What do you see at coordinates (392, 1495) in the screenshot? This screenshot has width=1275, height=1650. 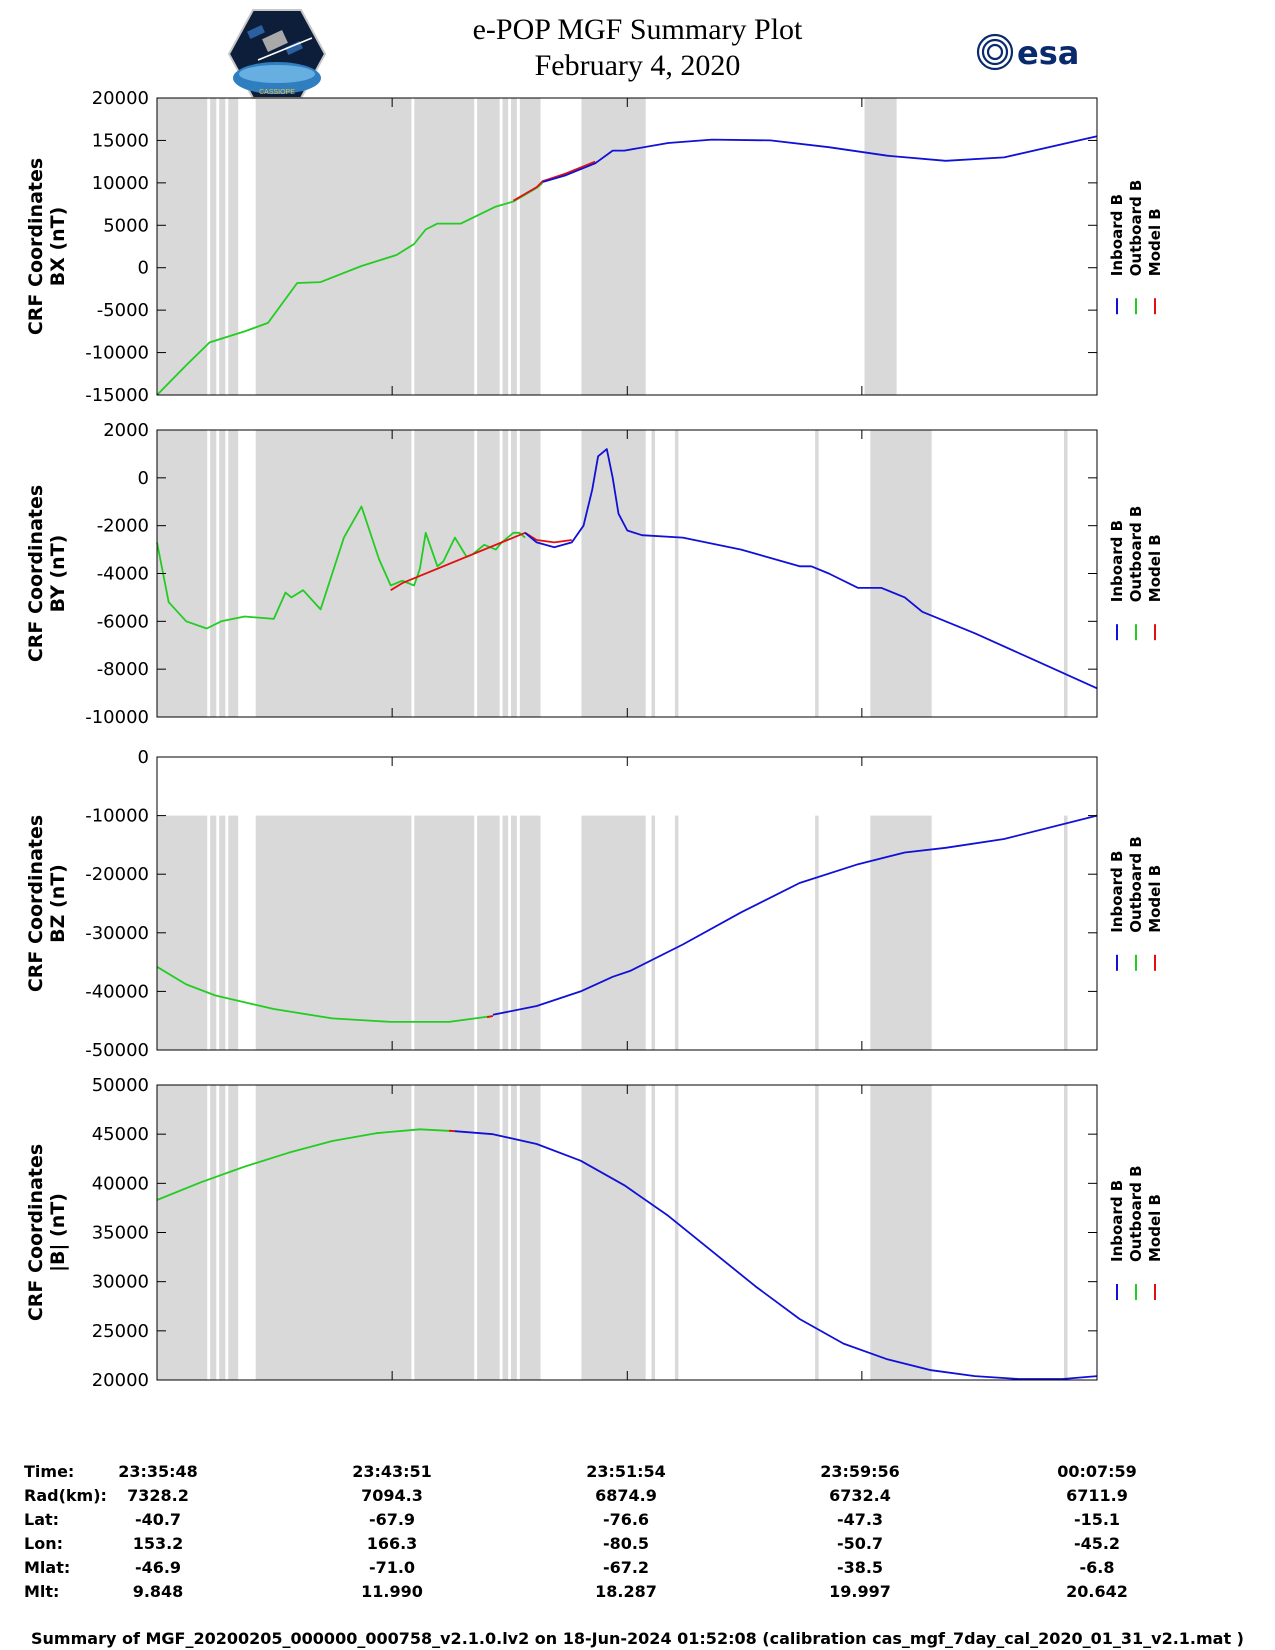 I see `ephemeris-value: 7094.3` at bounding box center [392, 1495].